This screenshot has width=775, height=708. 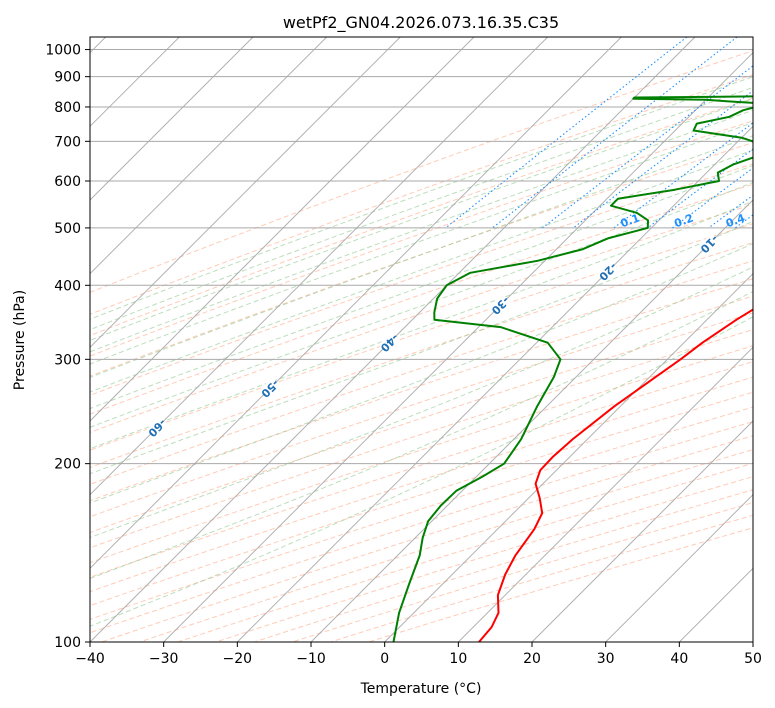 What do you see at coordinates (384, 659) in the screenshot?
I see `x-tick-label: 0` at bounding box center [384, 659].